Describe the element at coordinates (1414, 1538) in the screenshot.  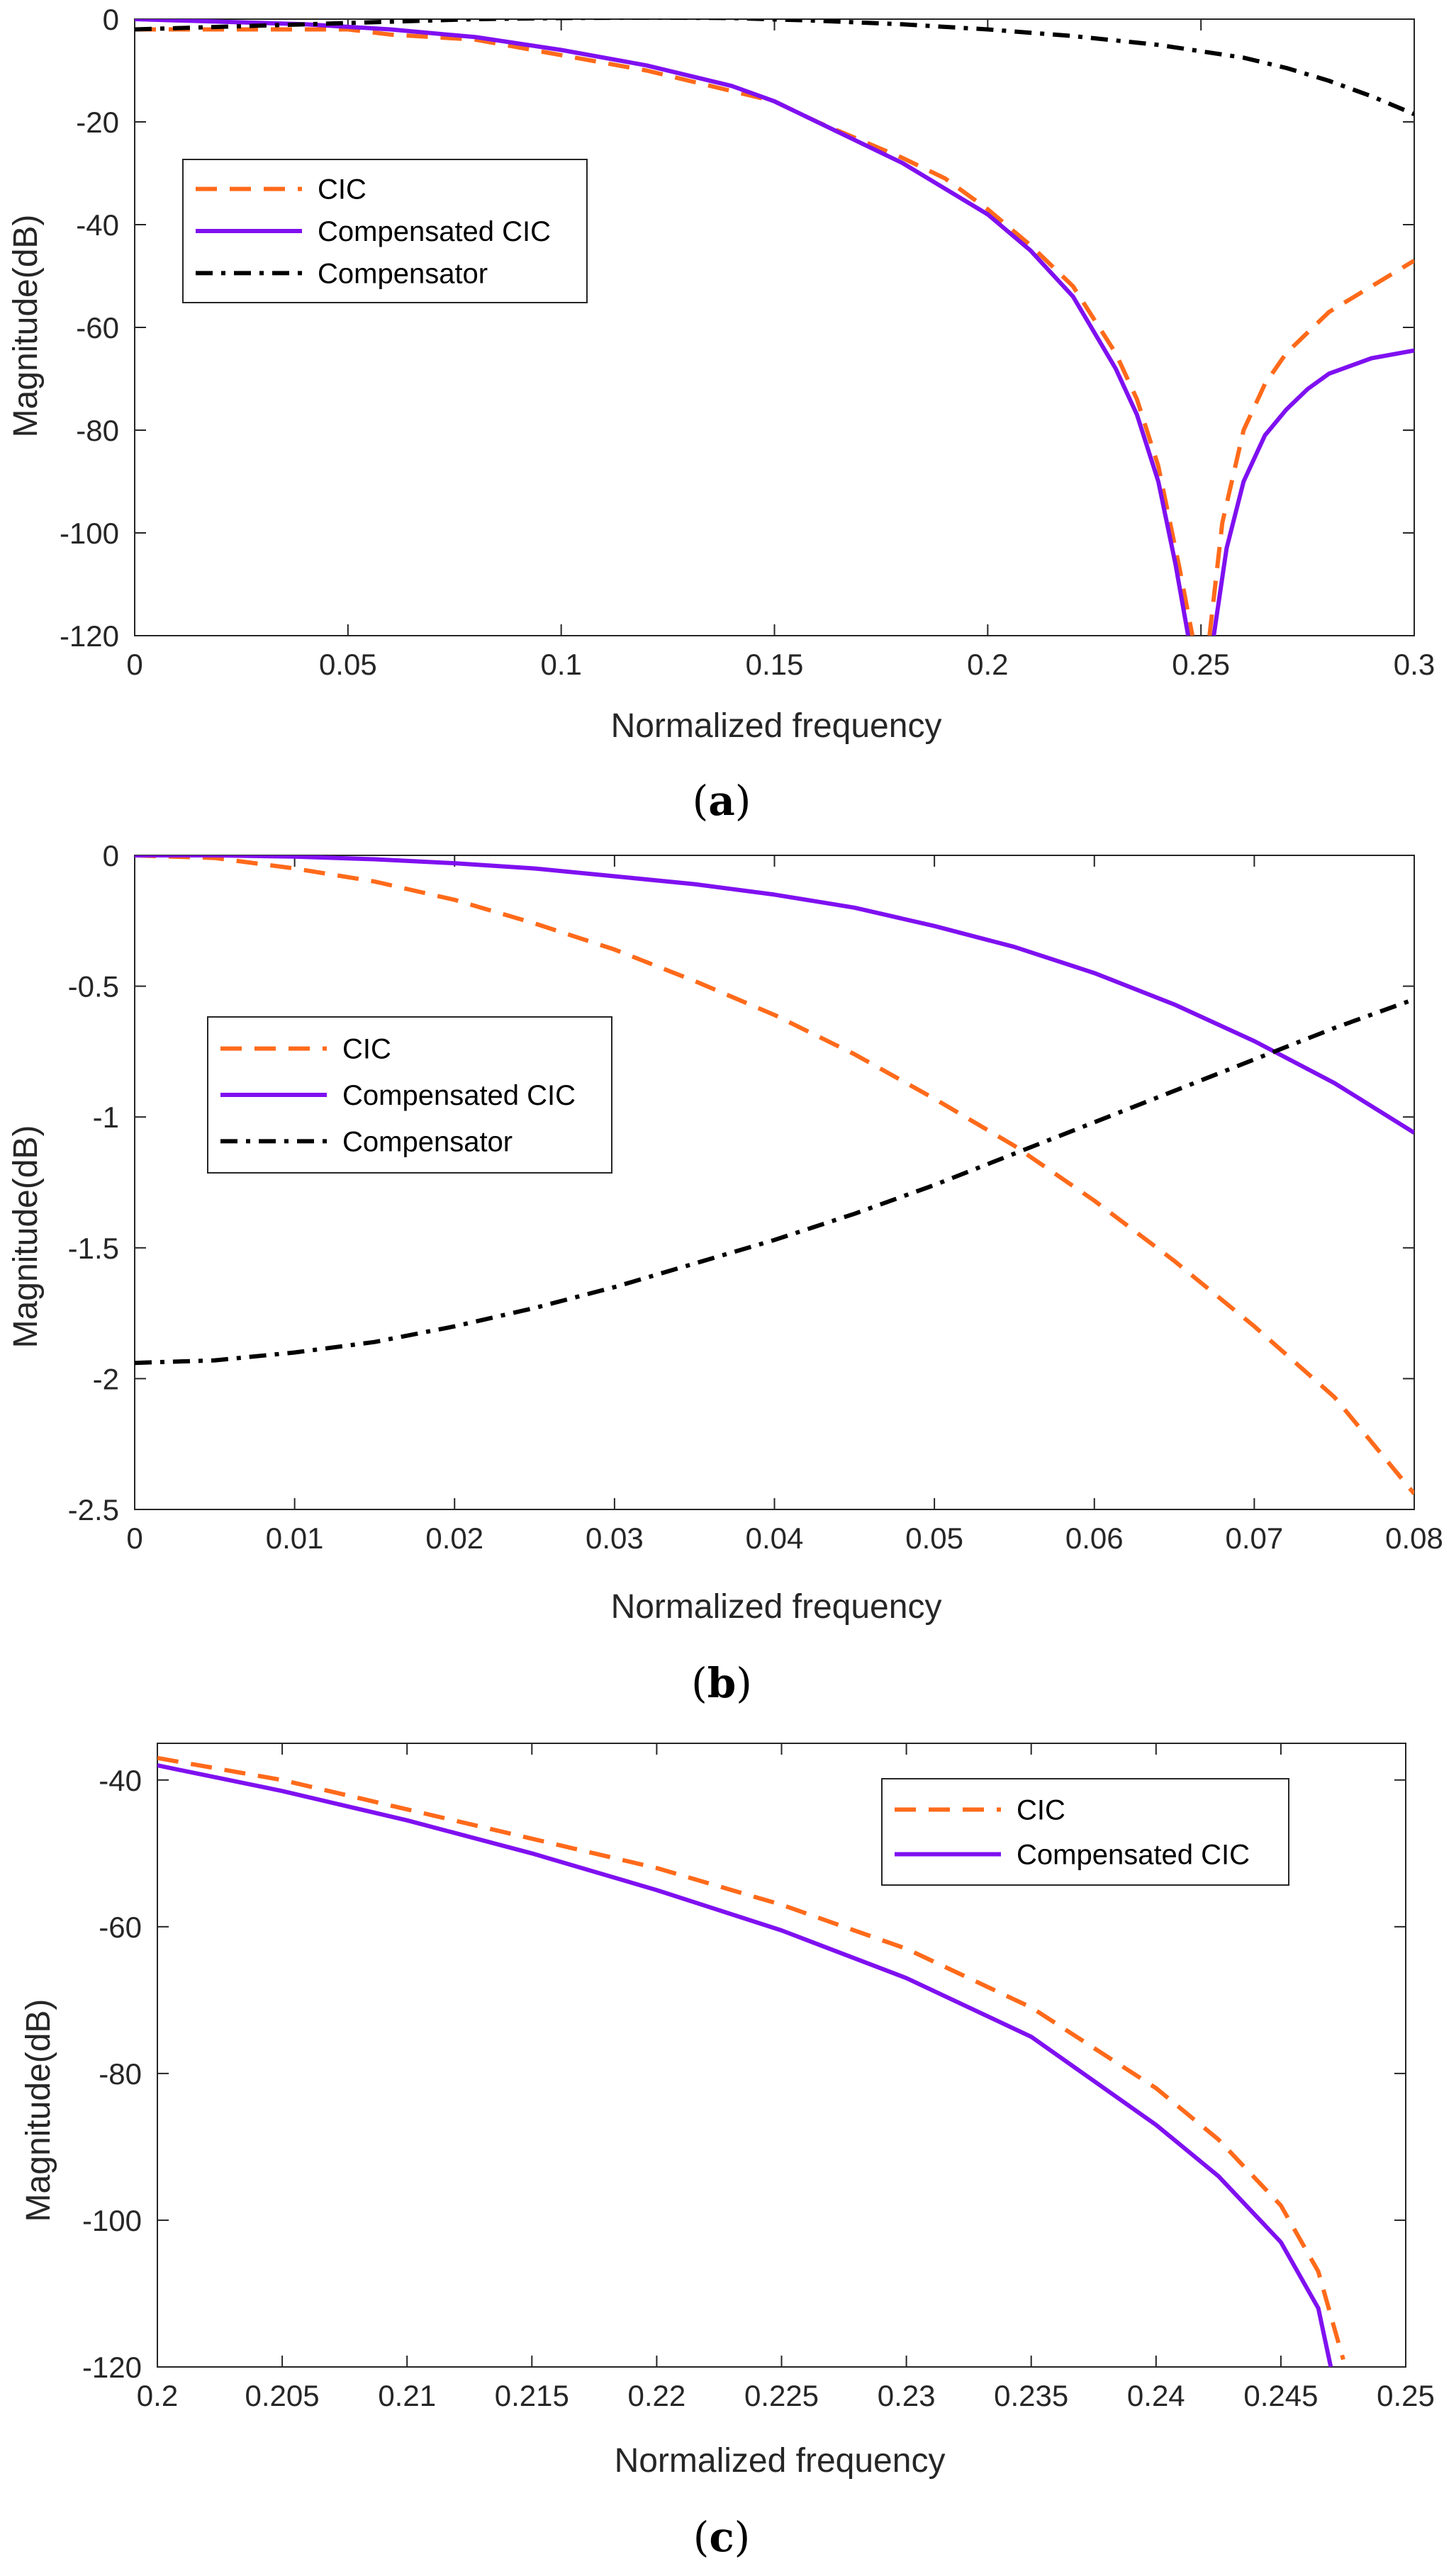
I see `x-tick-label: 0.08` at that location.